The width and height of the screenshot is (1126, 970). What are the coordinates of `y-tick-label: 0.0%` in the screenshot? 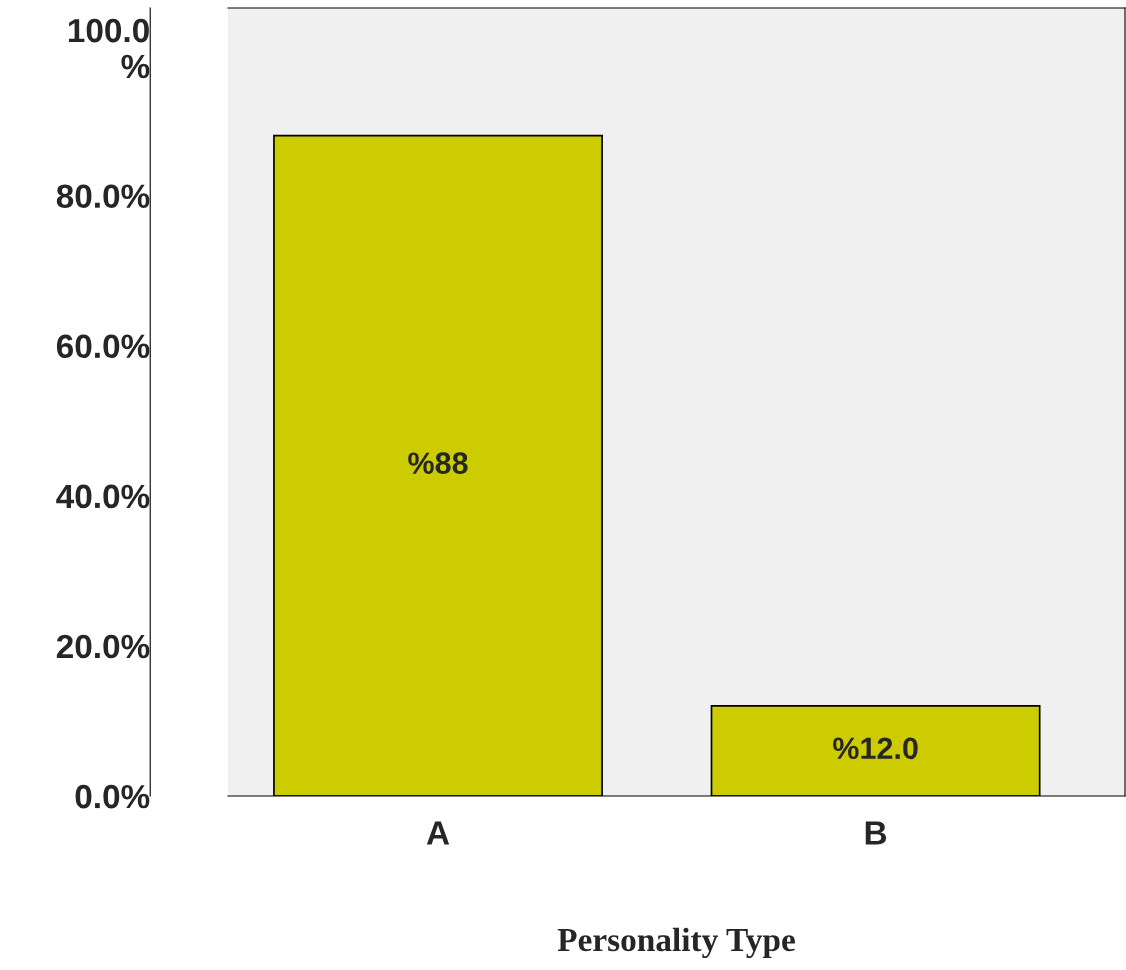 It's located at (112, 796).